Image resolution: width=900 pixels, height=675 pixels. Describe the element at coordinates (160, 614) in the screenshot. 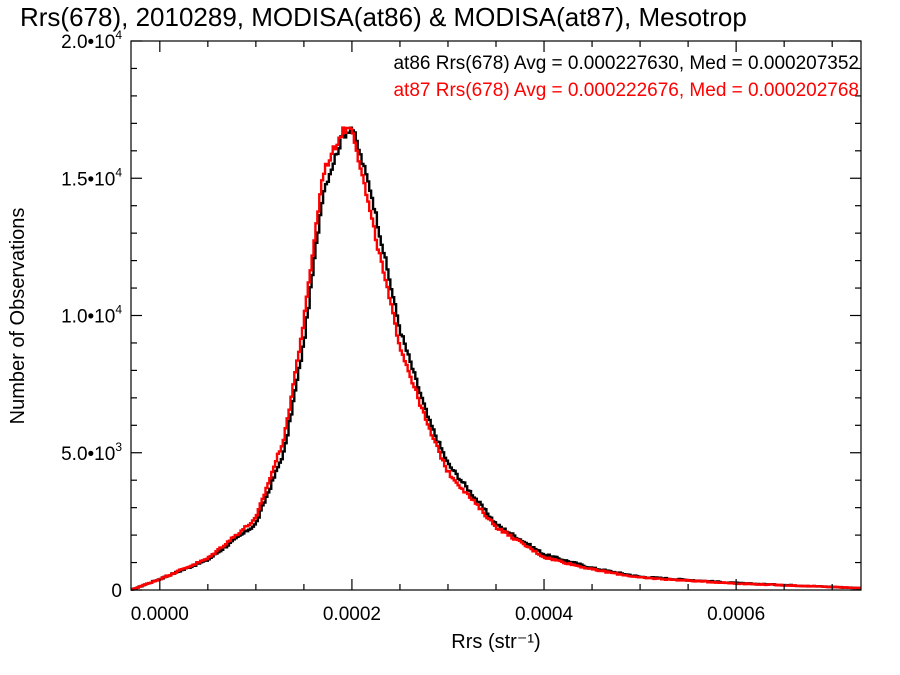

I see `x-tick-label: 0.0000` at that location.